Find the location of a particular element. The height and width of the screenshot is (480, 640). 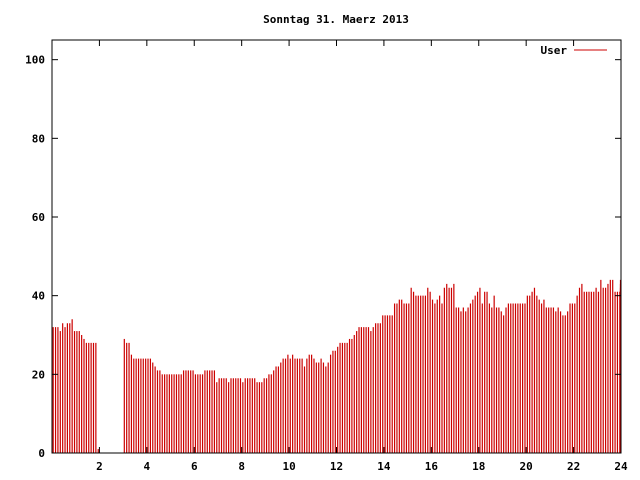

y-tick-label: 100 is located at coordinates (35, 60).